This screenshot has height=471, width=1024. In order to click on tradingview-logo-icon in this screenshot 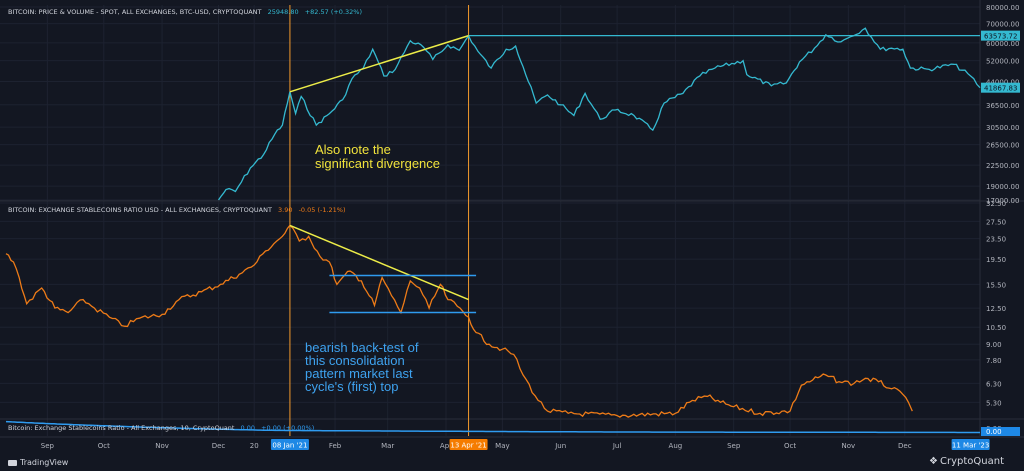, I will do `click(12, 462)`.